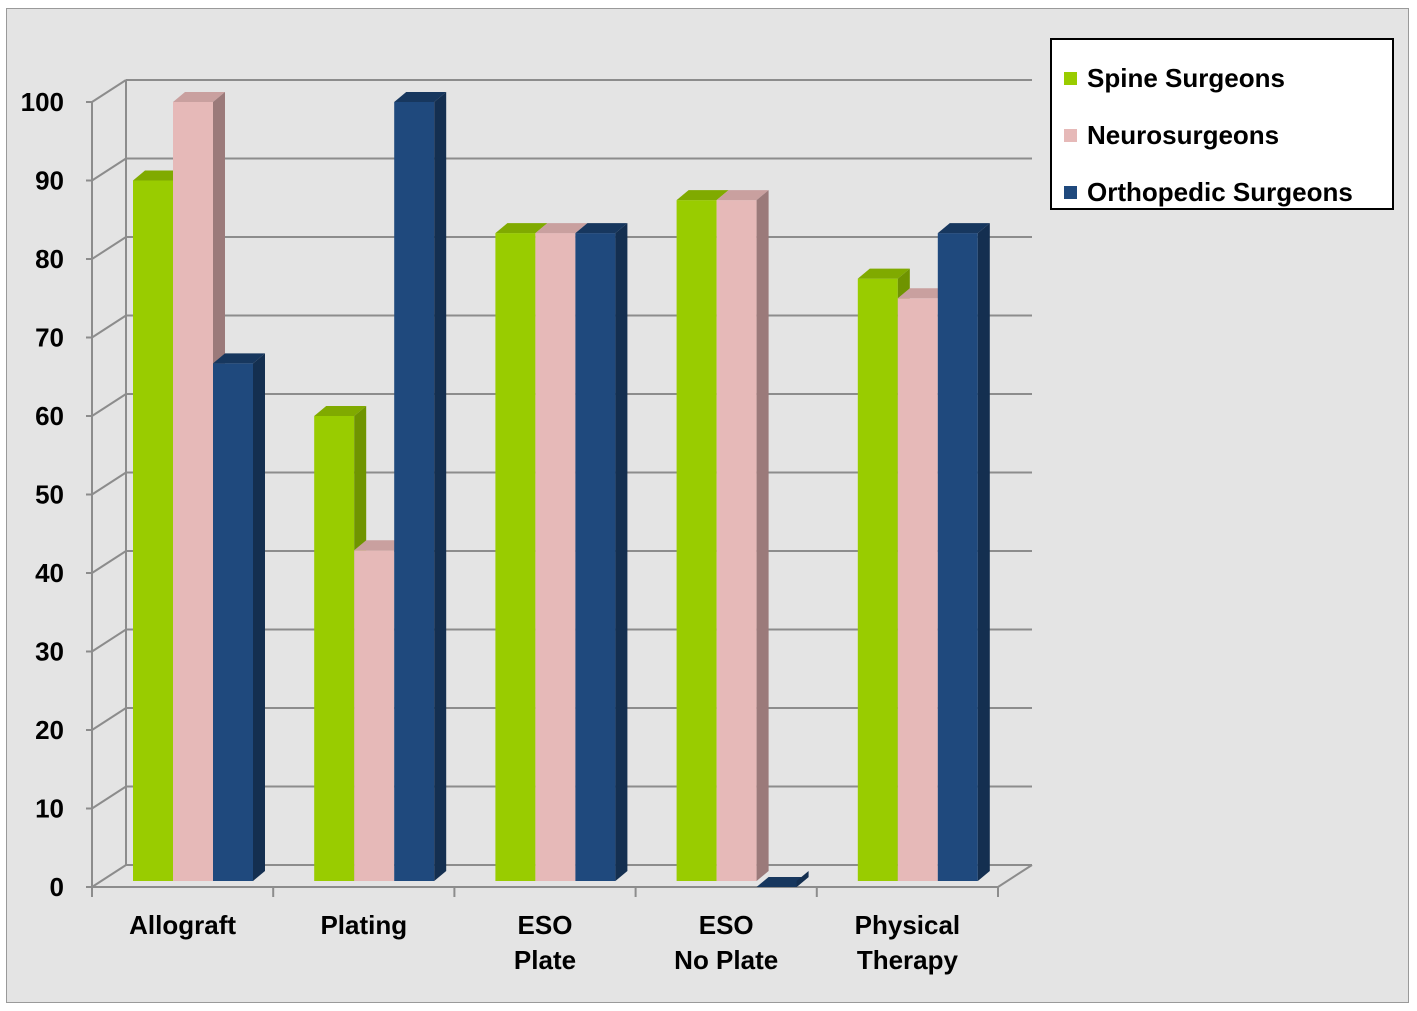 This screenshot has width=1417, height=1011. What do you see at coordinates (49, 338) in the screenshot?
I see `y-tick-label: 70` at bounding box center [49, 338].